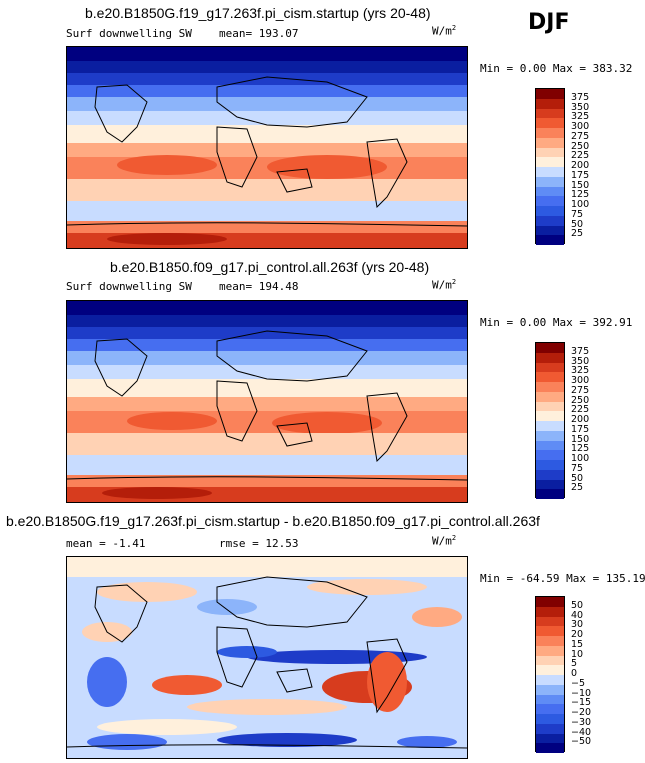  What do you see at coordinates (581, 741) in the screenshot?
I see `tick-label: −50` at bounding box center [581, 741].